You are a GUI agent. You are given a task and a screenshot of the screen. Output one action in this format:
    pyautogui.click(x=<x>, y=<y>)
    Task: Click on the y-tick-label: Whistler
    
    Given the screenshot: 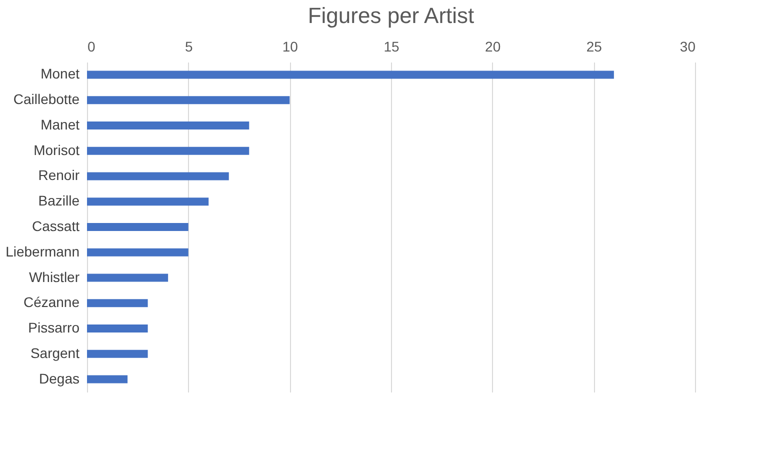 What is the action you would take?
    pyautogui.click(x=54, y=276)
    